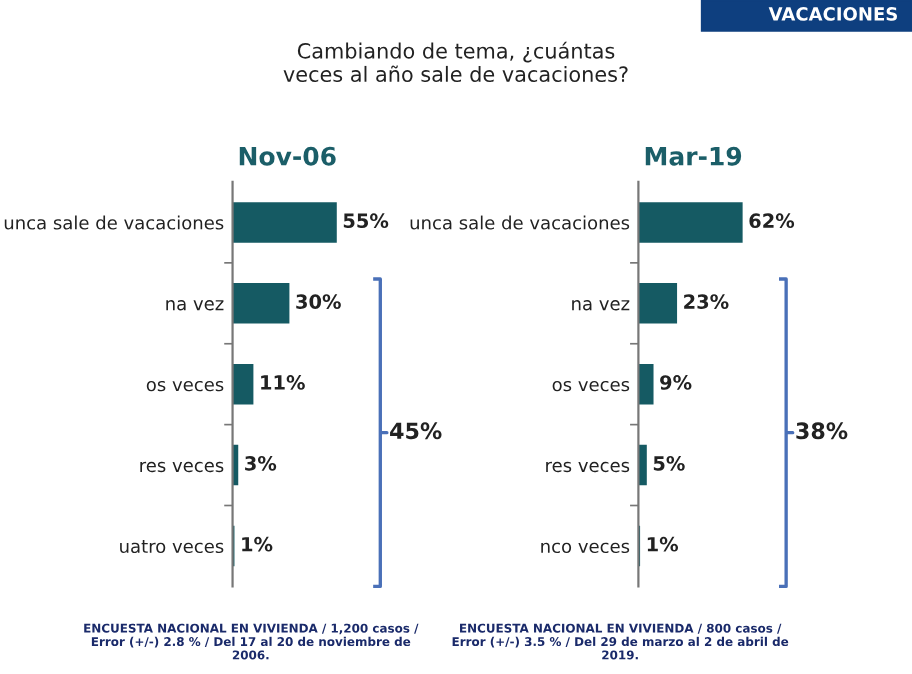 The height and width of the screenshot is (674, 912). Describe the element at coordinates (585, 548) in the screenshot. I see `y-tick-label: nco veces` at that location.